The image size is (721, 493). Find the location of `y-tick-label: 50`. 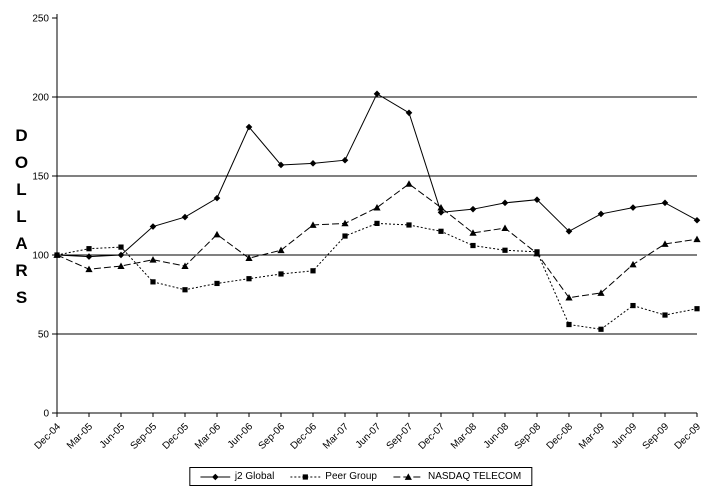

y-tick-label: 50 is located at coordinates (44, 335).